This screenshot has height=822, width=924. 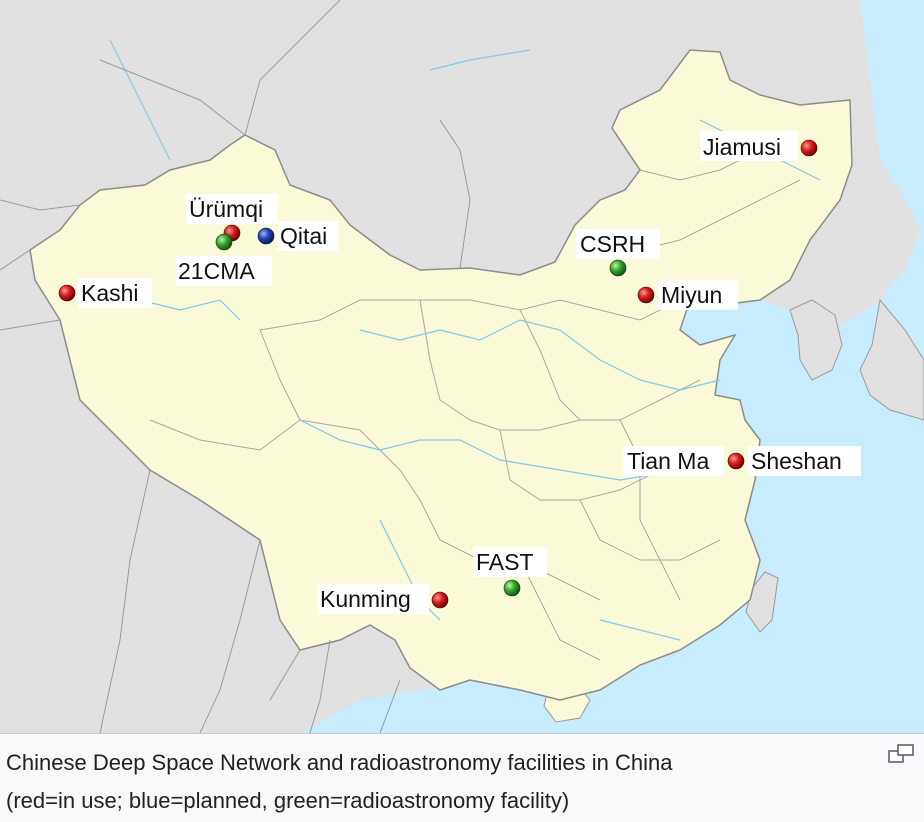 I want to click on label-sheshan: Sheshan, so click(x=796, y=461).